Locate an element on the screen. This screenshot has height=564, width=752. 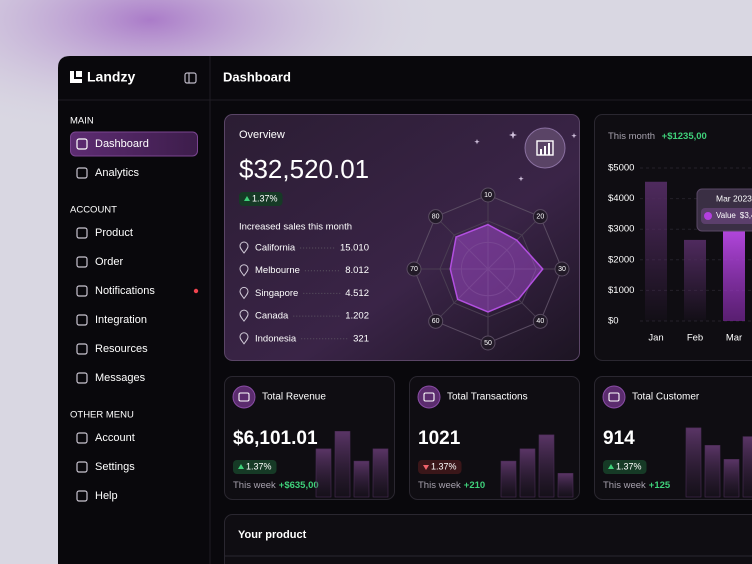
sidebar-item: Product is located at coordinates (104, 233).